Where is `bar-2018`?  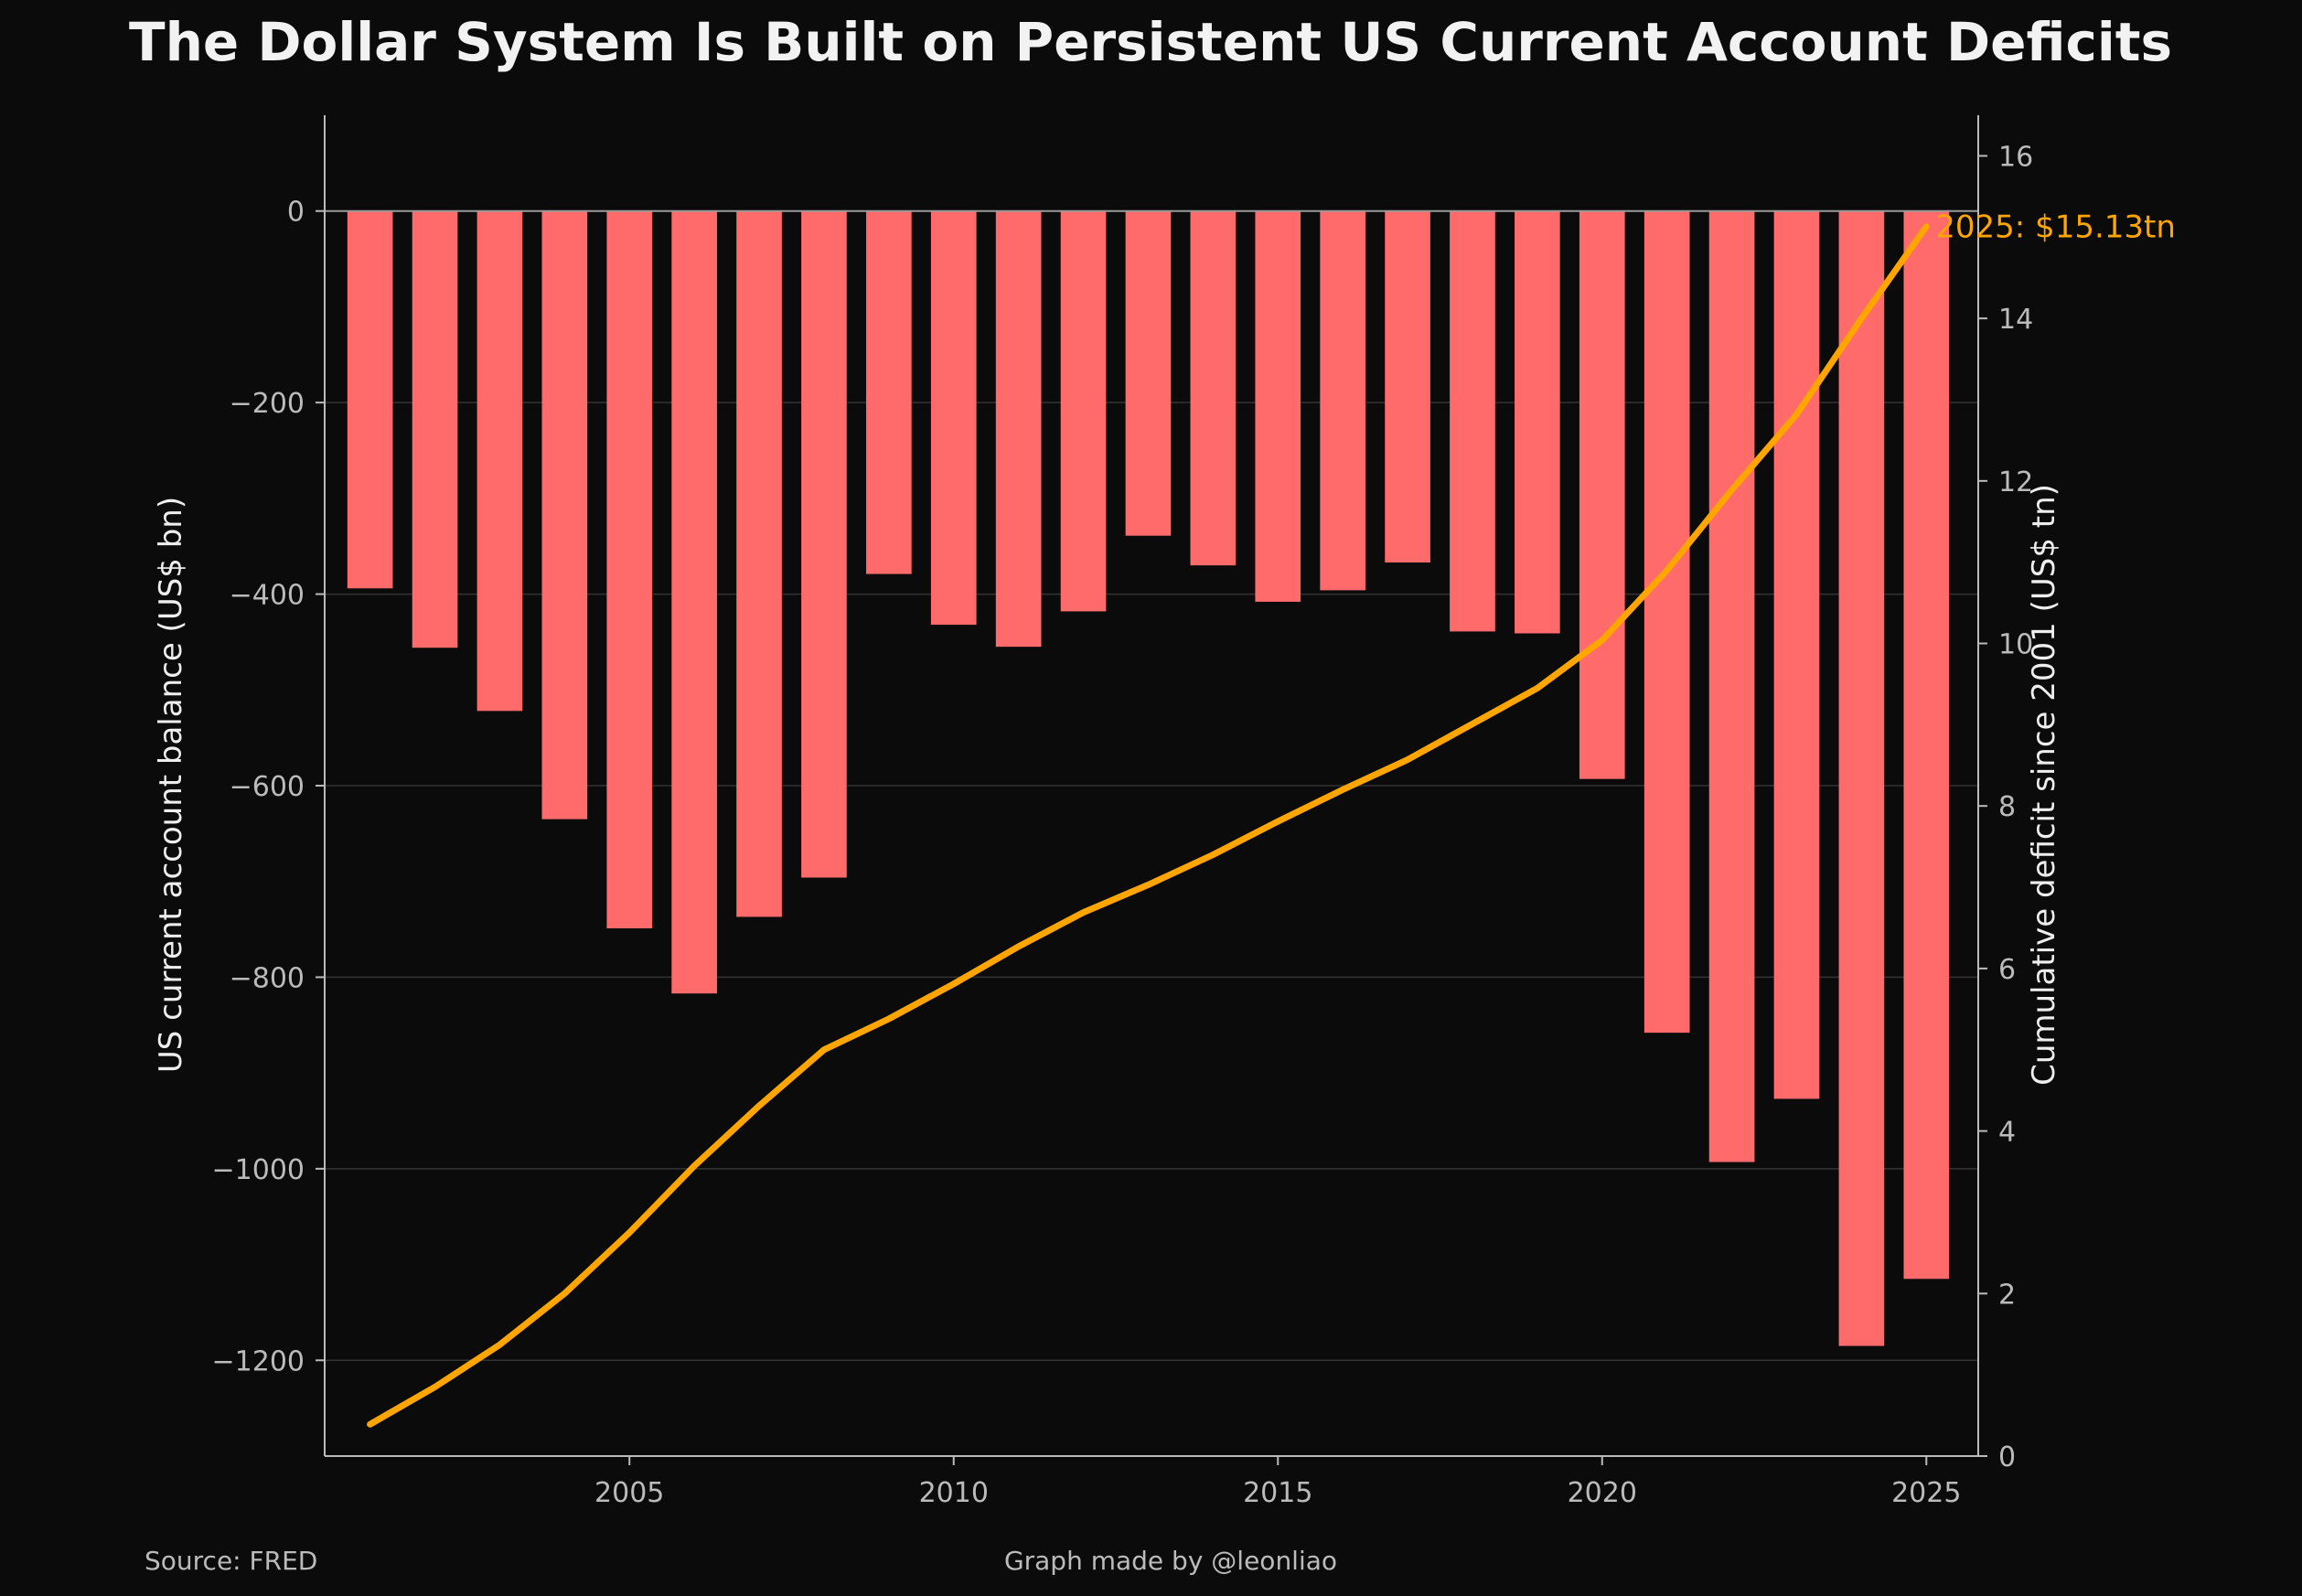
bar-2018 is located at coordinates (1472, 421).